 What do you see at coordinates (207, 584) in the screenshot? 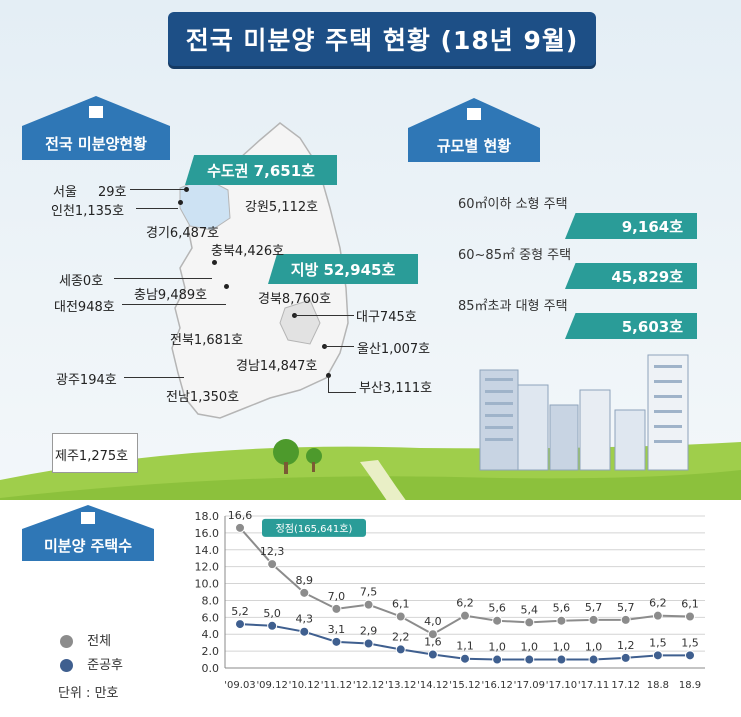
I see `y-tick-label: 10.0` at bounding box center [207, 584].